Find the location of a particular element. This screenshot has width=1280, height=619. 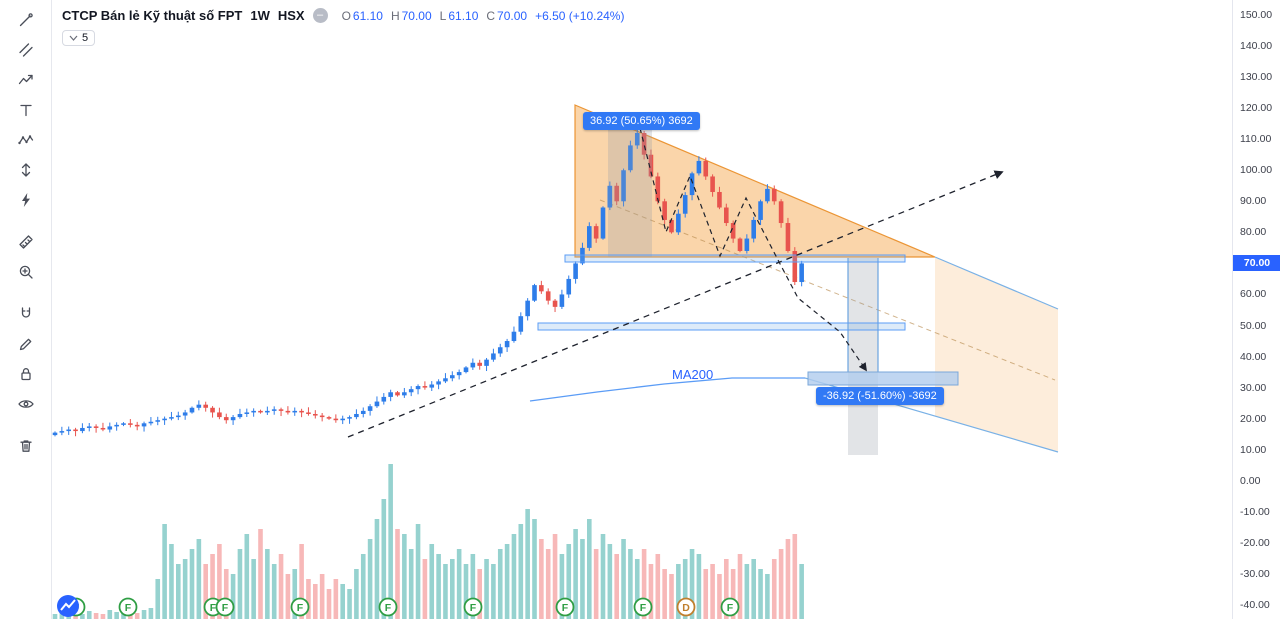

projection-tool is located at coordinates (26, 170).